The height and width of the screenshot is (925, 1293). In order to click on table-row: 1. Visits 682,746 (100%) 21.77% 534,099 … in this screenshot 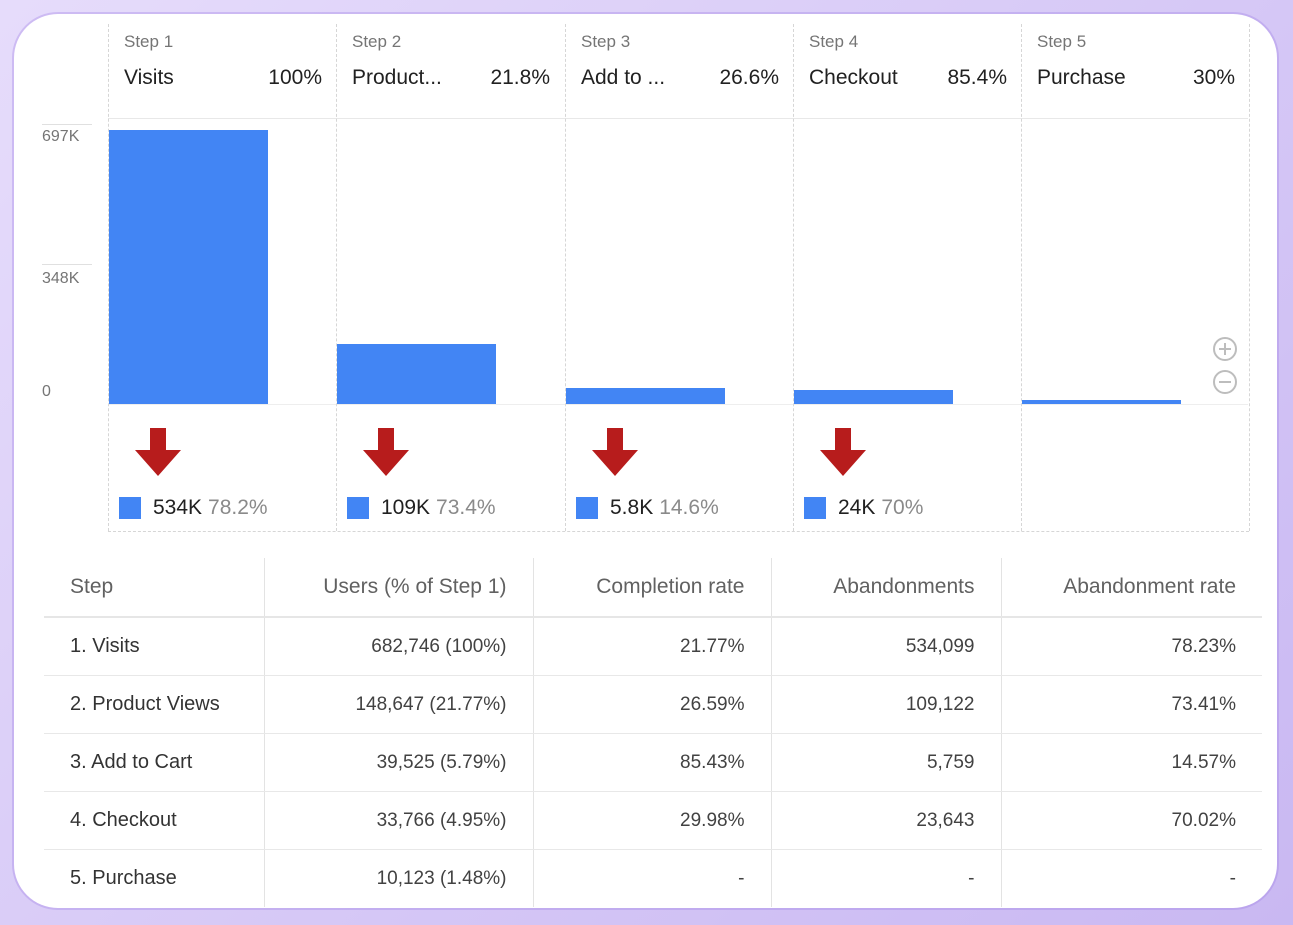, I will do `click(653, 646)`.